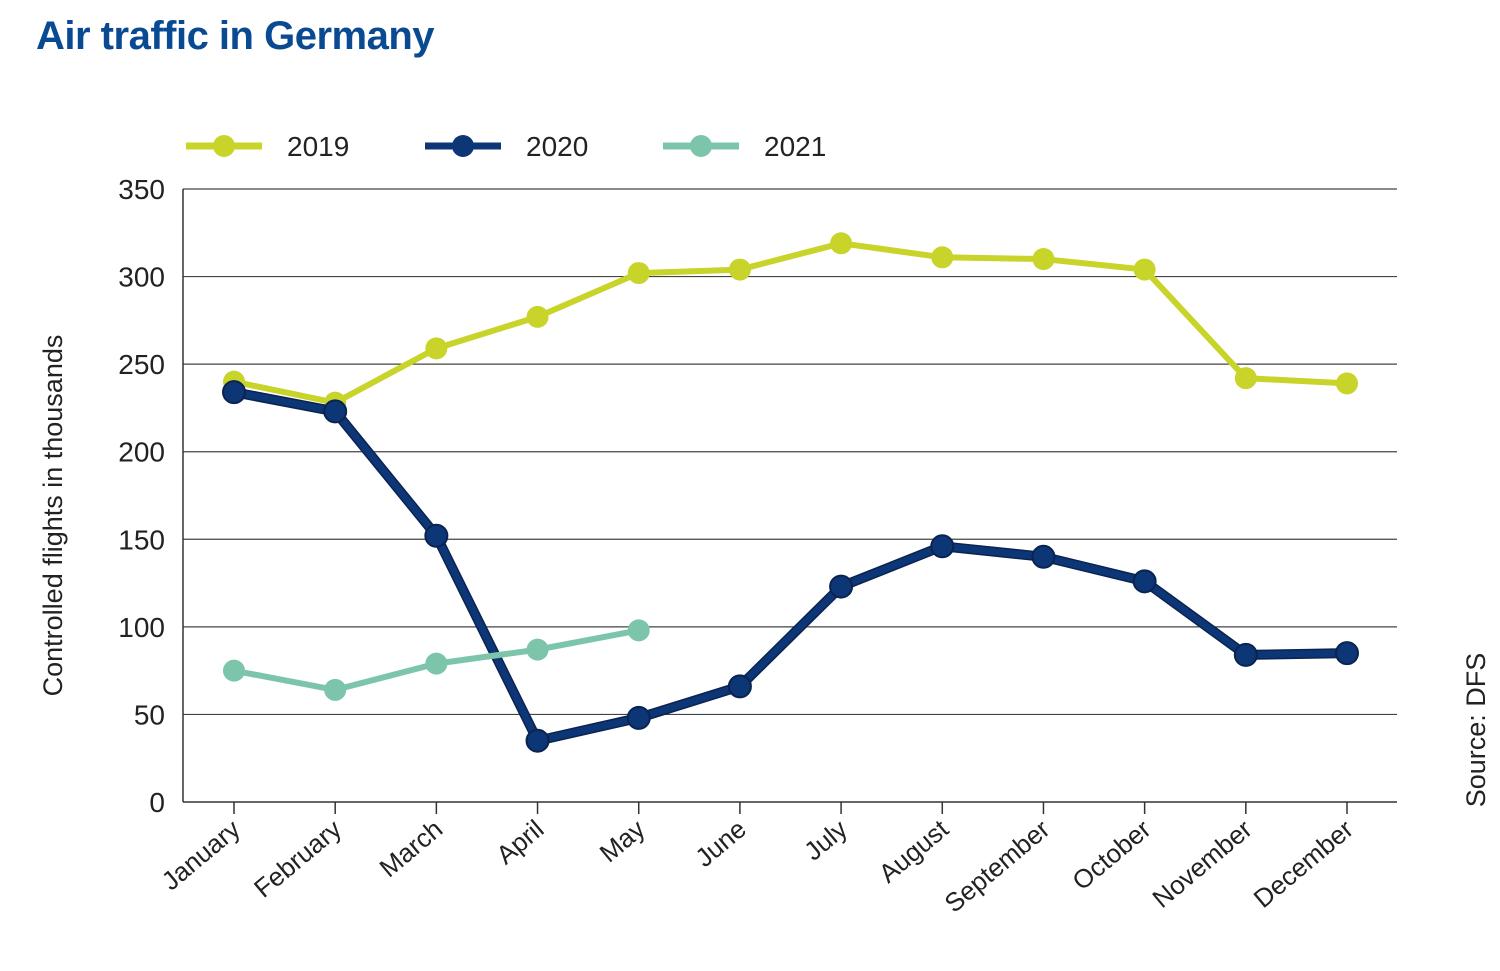  I want to click on y-tick-label: 350, so click(141, 189).